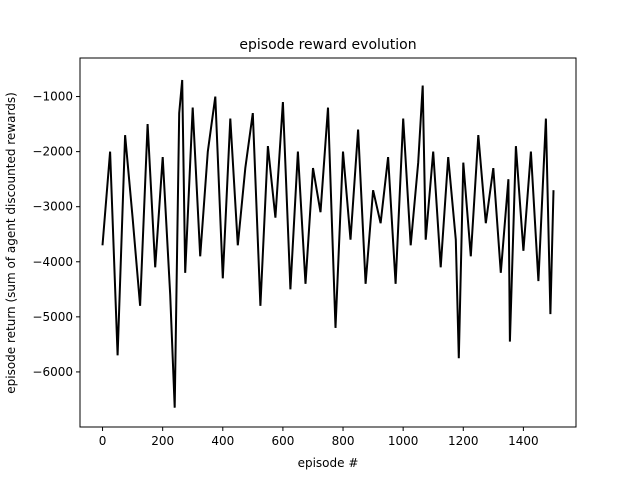 The height and width of the screenshot is (480, 640). Describe the element at coordinates (222, 441) in the screenshot. I see `x-tick-label: 400` at that location.